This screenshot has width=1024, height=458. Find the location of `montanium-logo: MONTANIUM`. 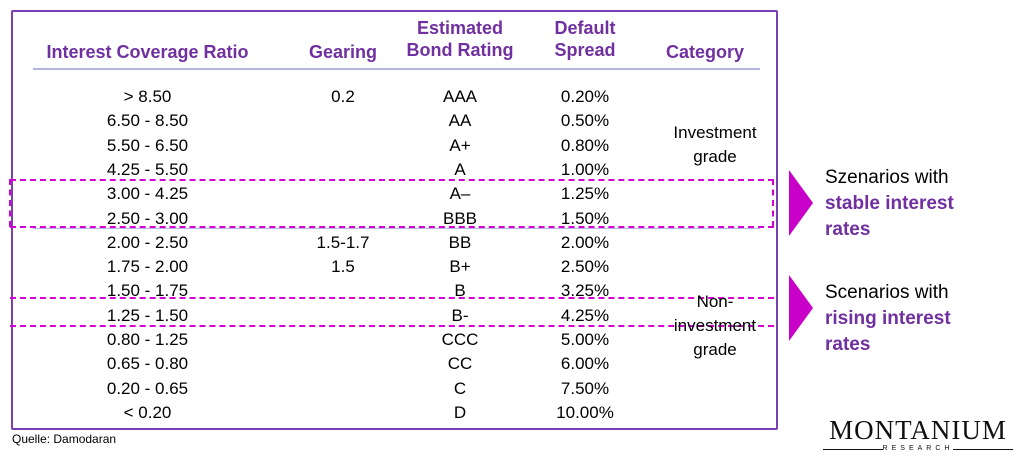

montanium-logo: MONTANIUM is located at coordinates (918, 430).